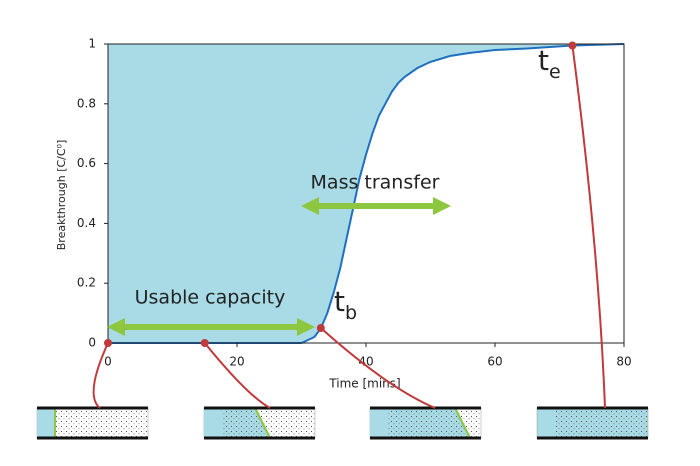  What do you see at coordinates (342, 423) in the screenshot?
I see `column-diagrams` at bounding box center [342, 423].